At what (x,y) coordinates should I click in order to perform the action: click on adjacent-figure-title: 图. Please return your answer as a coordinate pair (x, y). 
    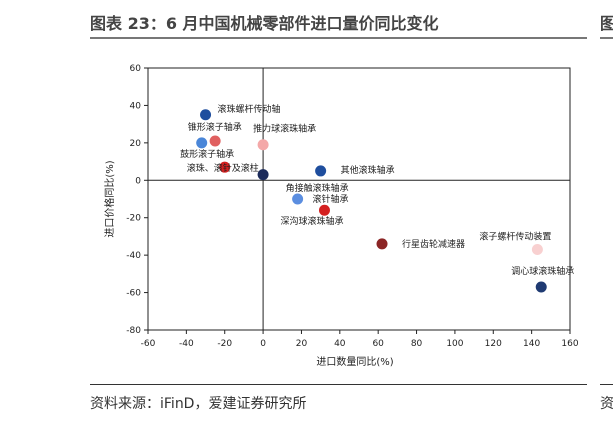
    Looking at the image, I should click on (606, 23).